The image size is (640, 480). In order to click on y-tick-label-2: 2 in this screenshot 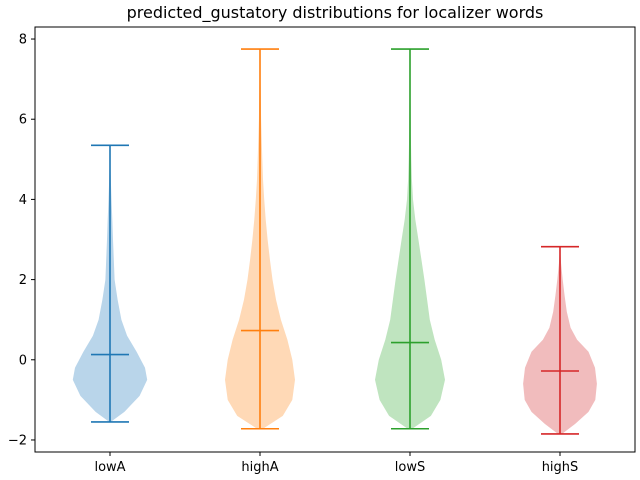, I will do `click(23, 280)`.